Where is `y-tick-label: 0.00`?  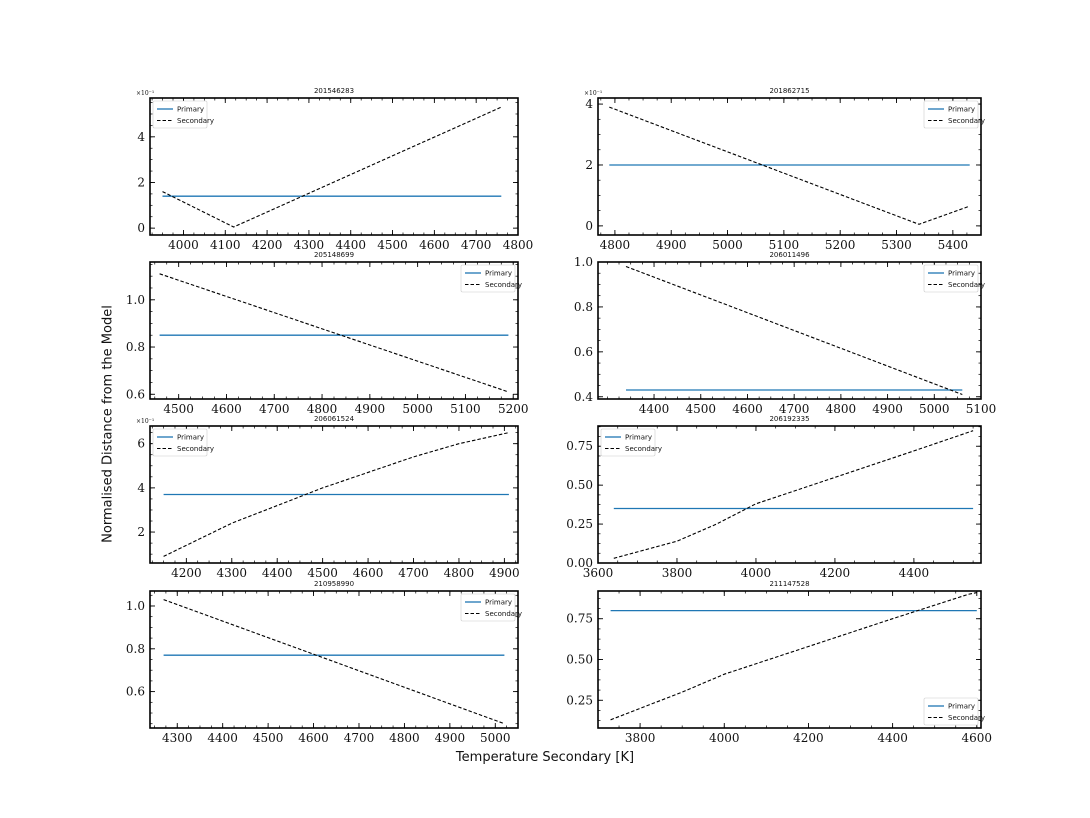 y-tick-label: 0.00 is located at coordinates (579, 563).